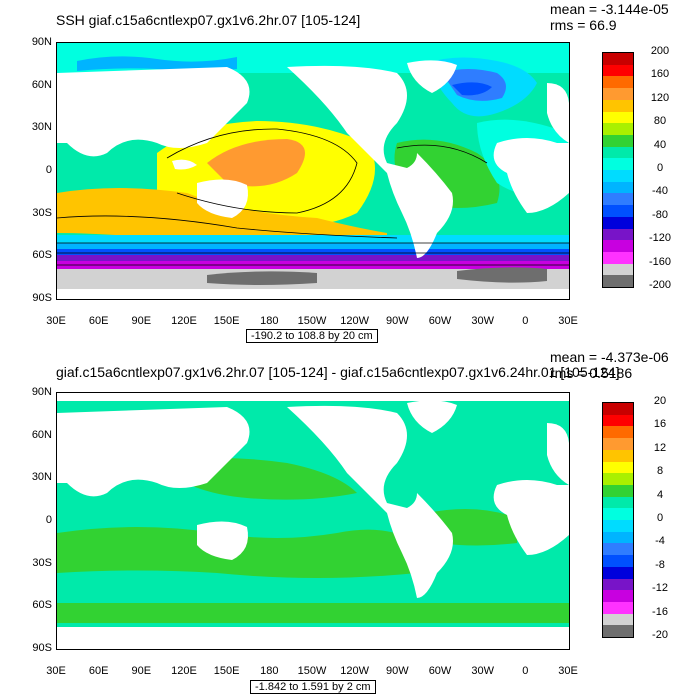  I want to click on panel2-lon-label: 180, so click(269, 671).